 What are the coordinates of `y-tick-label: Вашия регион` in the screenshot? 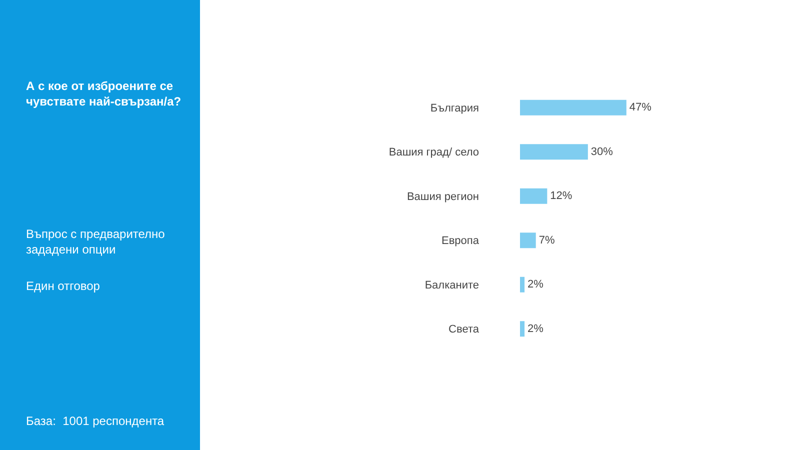 It's located at (442, 196).